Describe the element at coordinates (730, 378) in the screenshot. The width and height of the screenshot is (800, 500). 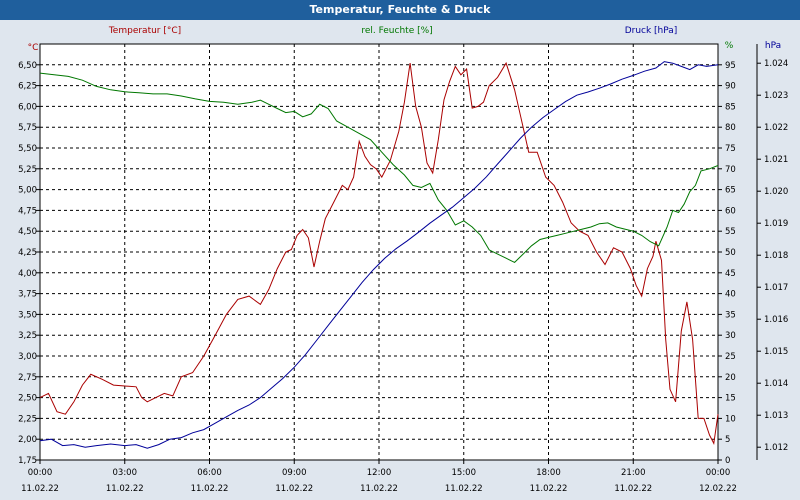
I see `humidity-tick-label: 20` at that location.